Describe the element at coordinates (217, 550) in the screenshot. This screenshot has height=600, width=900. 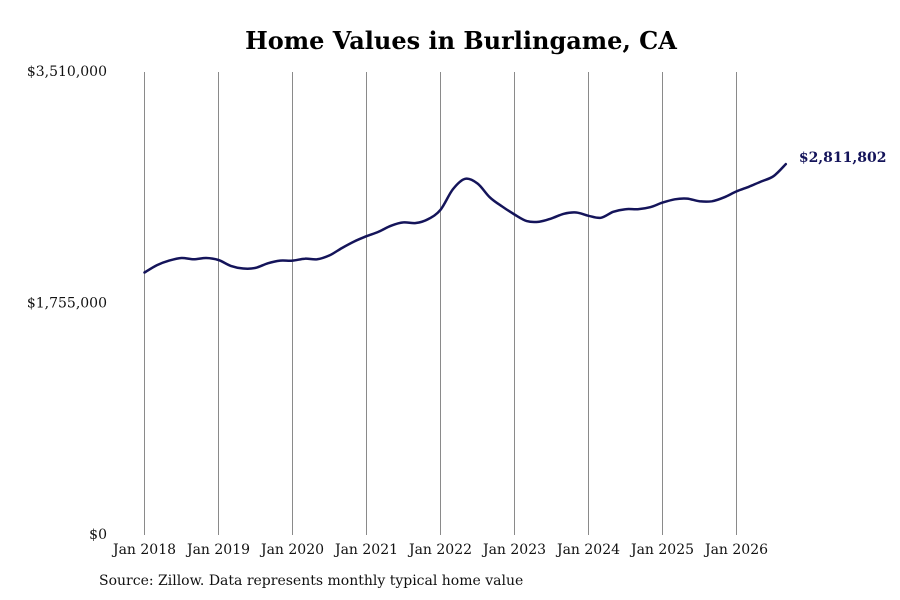
I see `x-tick-label: Jan 2019` at that location.